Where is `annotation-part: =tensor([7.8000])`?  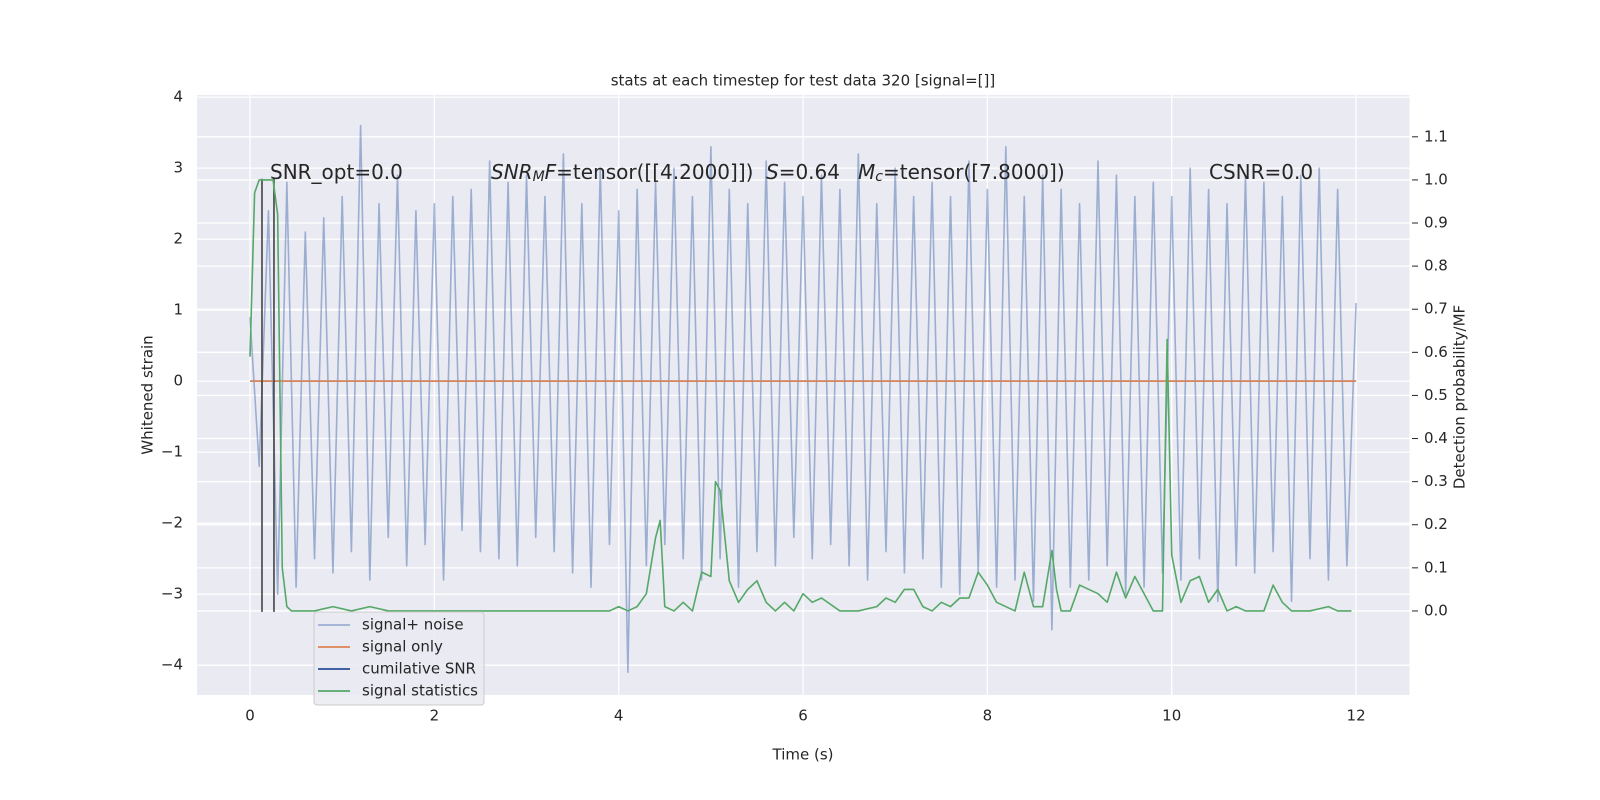
annotation-part: =tensor([7.8000]) is located at coordinates (974, 172).